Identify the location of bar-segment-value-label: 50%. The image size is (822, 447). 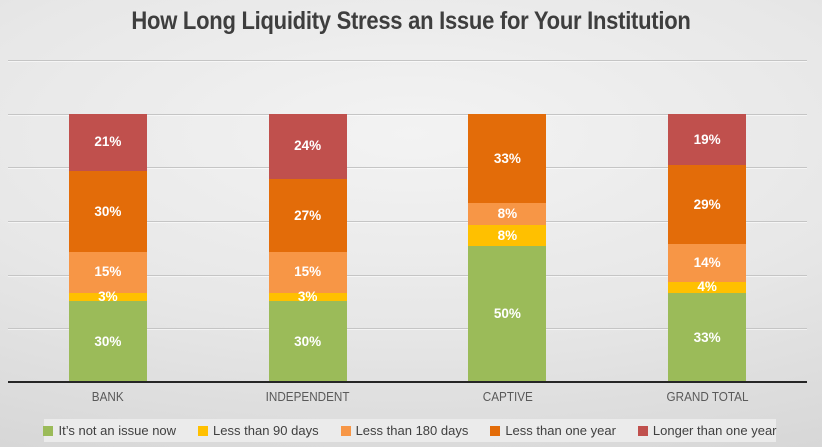
(507, 314).